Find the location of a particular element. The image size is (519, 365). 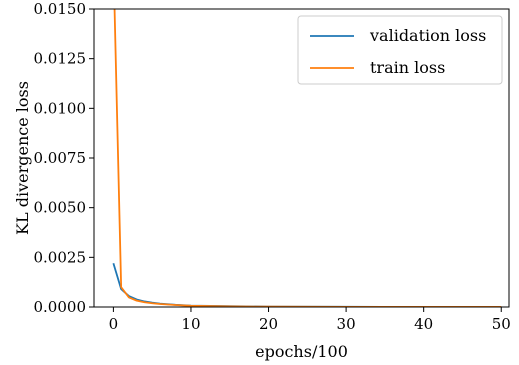

y-tick-label: 0.0050 is located at coordinates (60, 208).